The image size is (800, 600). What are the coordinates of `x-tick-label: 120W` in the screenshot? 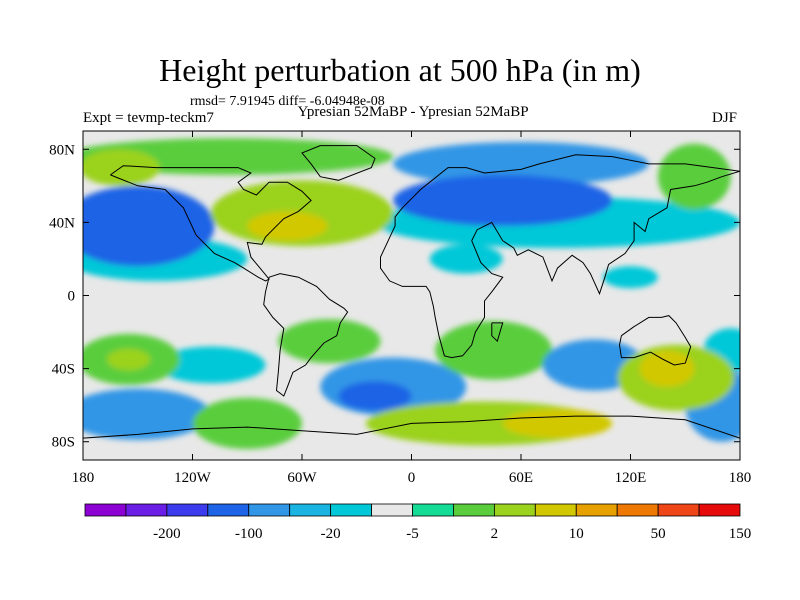 It's located at (193, 478).